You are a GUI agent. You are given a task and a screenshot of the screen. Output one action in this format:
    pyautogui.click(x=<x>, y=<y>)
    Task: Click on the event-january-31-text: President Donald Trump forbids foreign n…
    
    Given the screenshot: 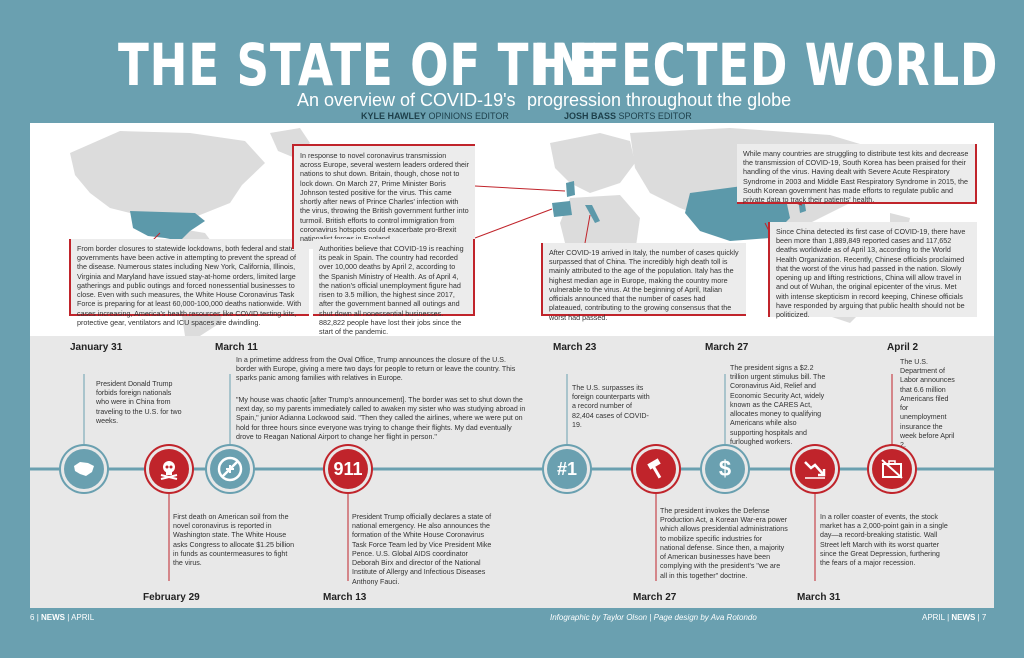 What is the action you would take?
    pyautogui.click(x=139, y=402)
    